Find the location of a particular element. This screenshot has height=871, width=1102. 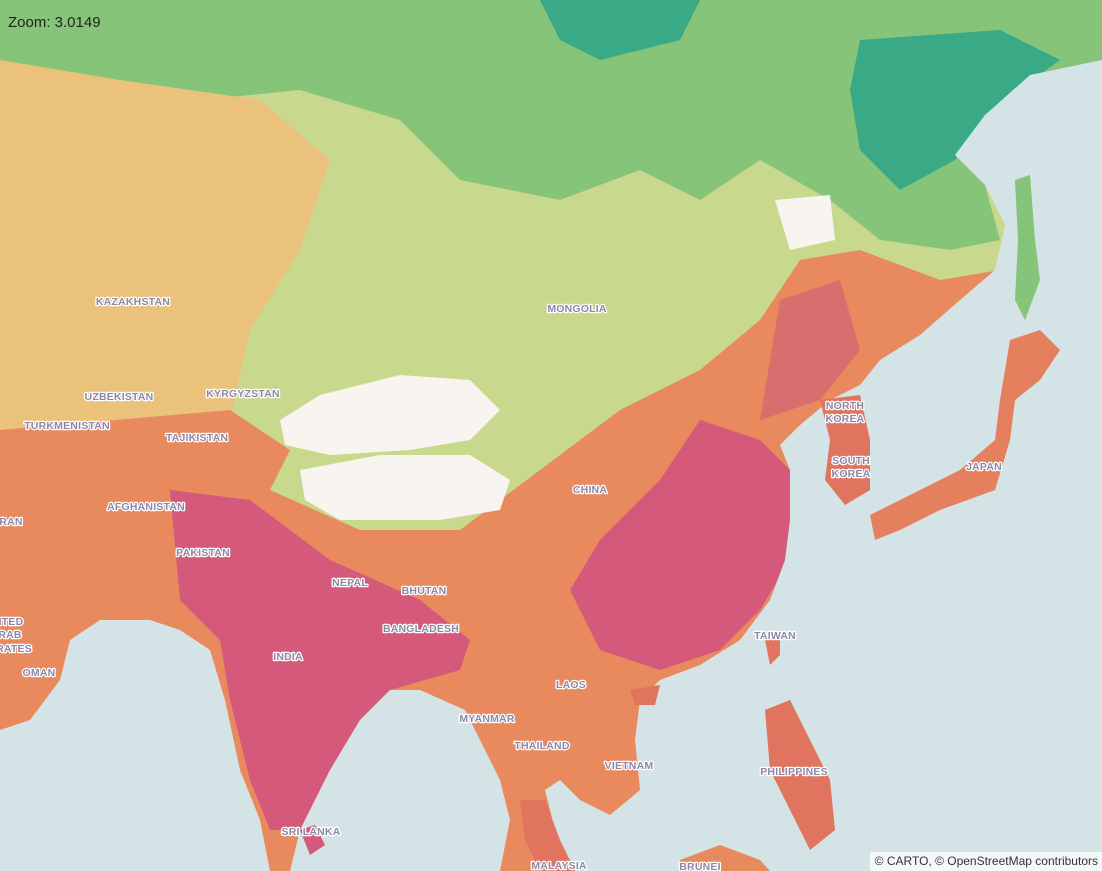

place-label: JAPAN is located at coordinates (984, 467).